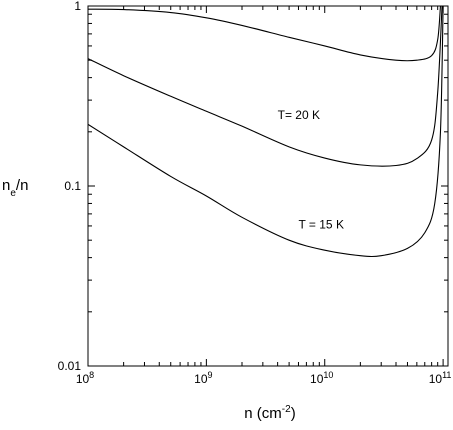 The width and height of the screenshot is (453, 430). I want to click on y-tick-label: 0.01, so click(70, 366).